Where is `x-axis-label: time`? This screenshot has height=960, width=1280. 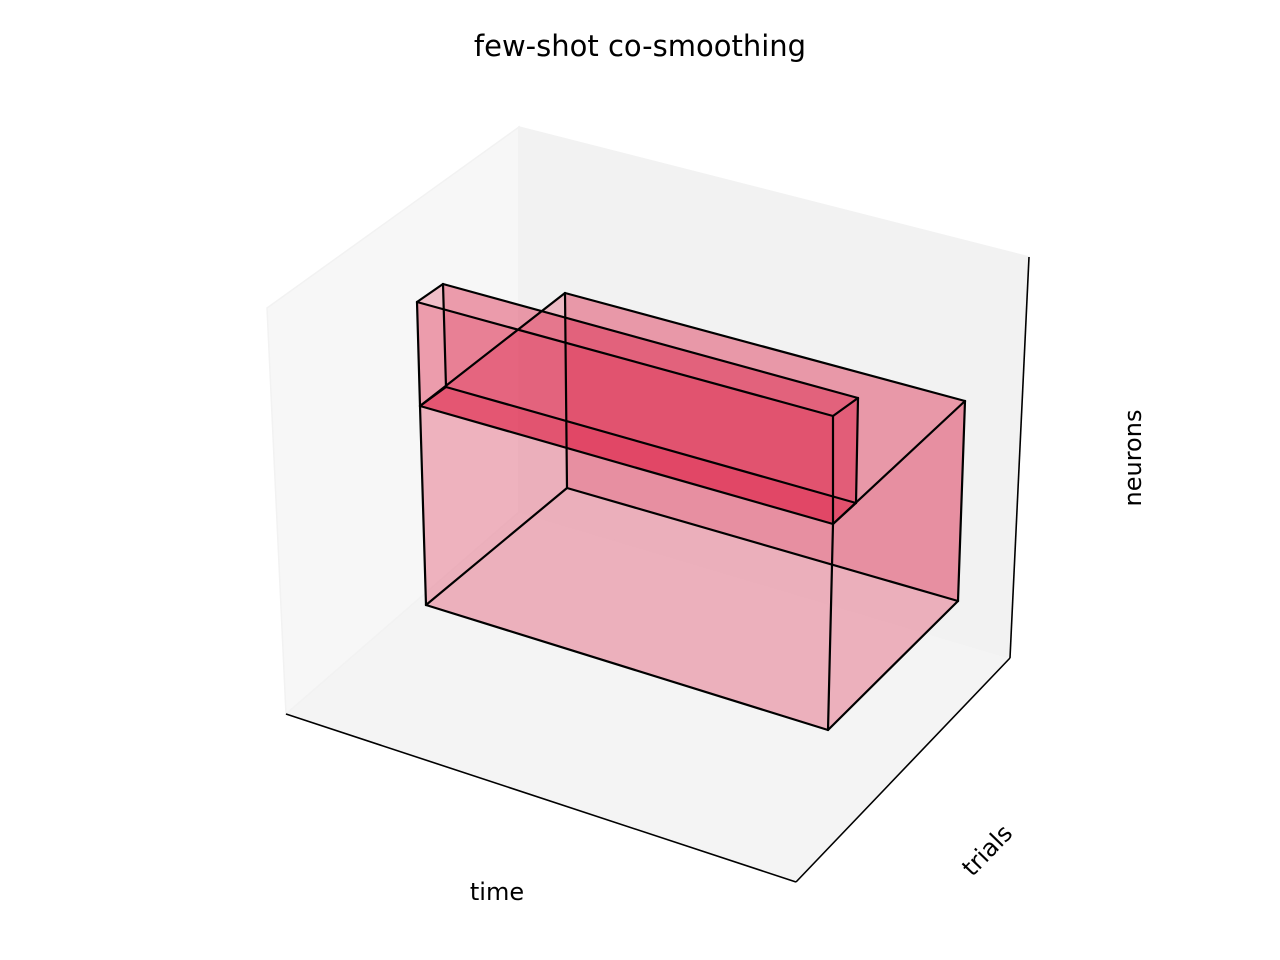 x-axis-label: time is located at coordinates (497, 892).